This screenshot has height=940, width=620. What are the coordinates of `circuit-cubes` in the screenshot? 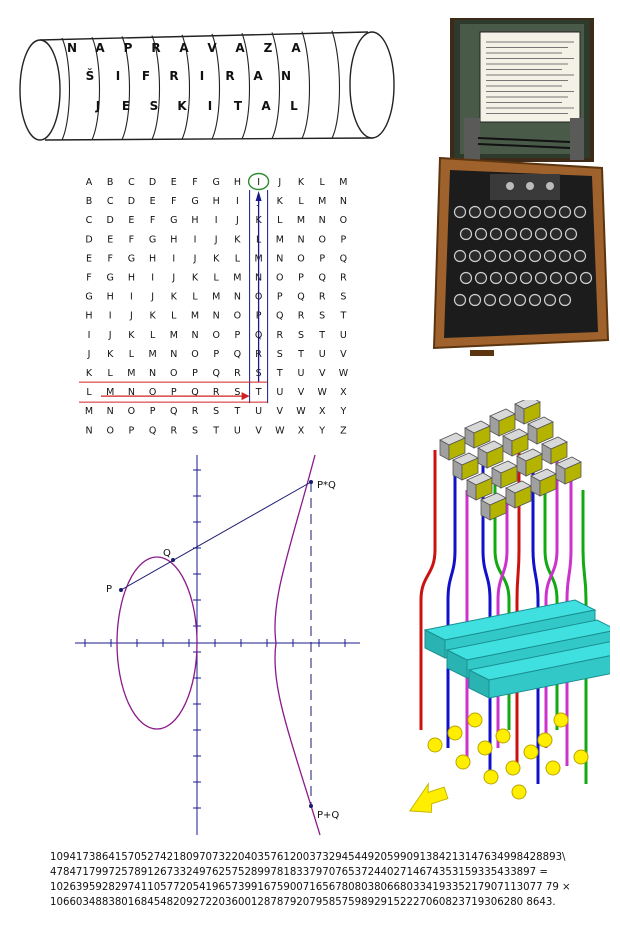 It's located at (510, 458).